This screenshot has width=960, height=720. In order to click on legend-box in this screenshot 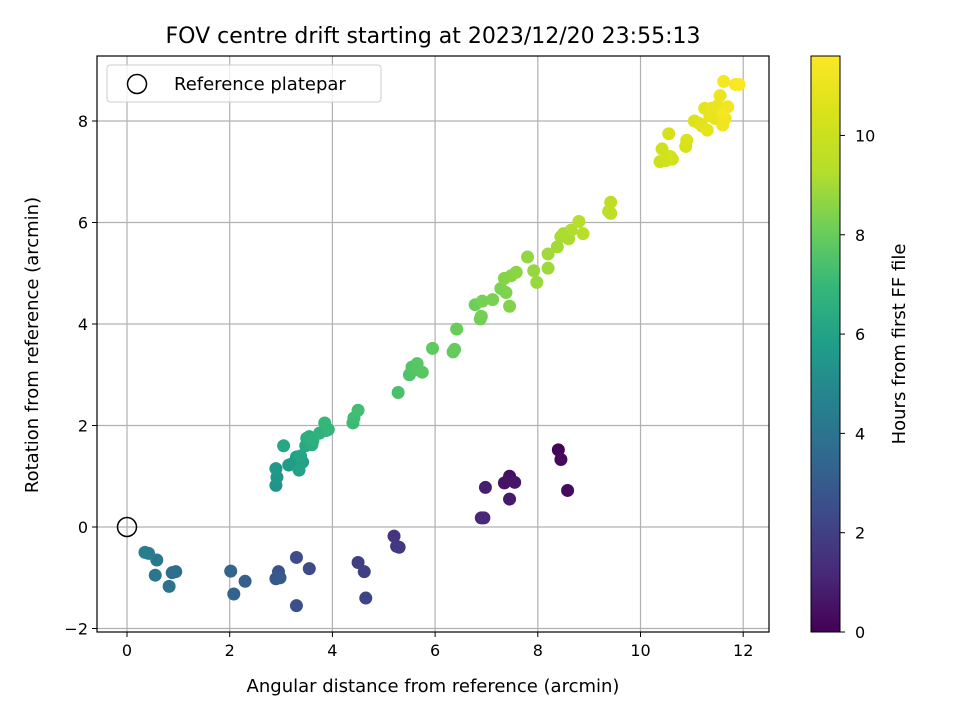, I will do `click(244, 83)`.